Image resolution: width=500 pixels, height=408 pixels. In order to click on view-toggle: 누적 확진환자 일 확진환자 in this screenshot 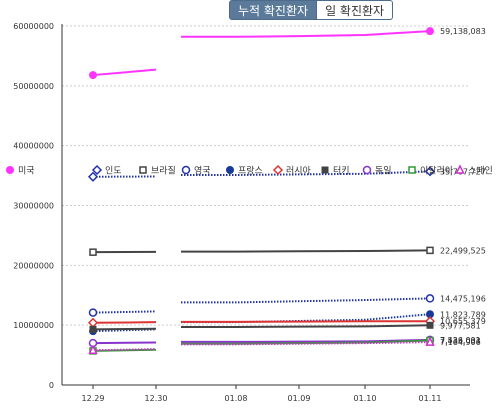, I will do `click(311, 10)`.